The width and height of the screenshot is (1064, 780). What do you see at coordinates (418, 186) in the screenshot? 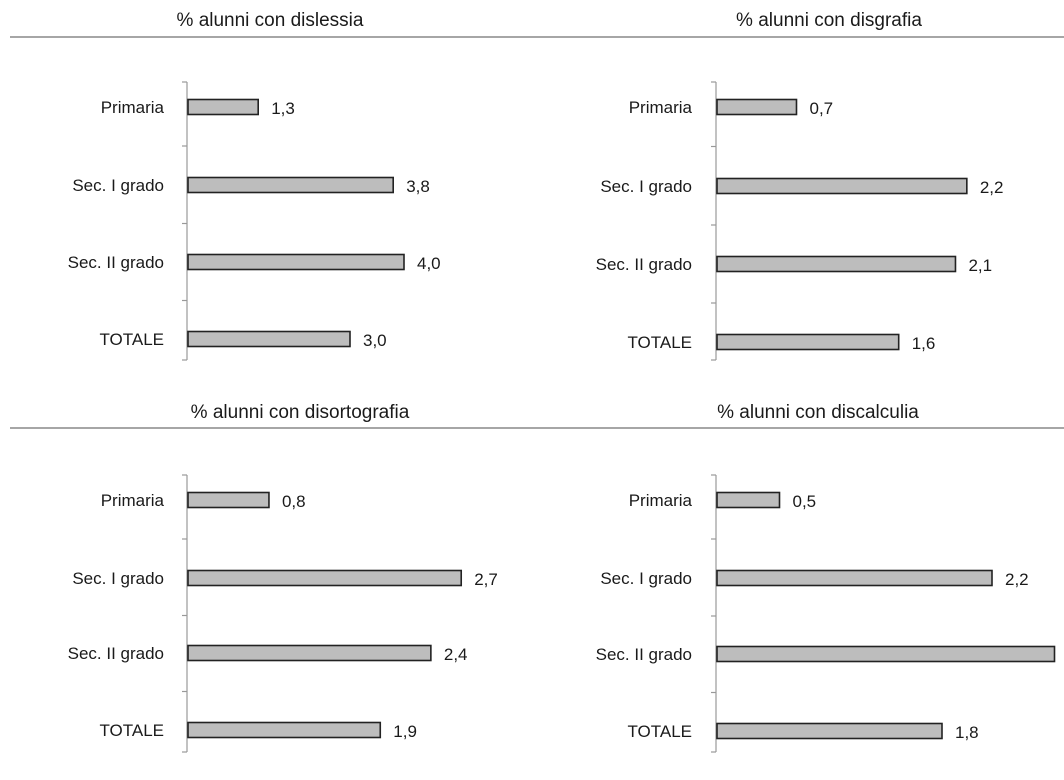
I see `value-label: 3,8` at bounding box center [418, 186].